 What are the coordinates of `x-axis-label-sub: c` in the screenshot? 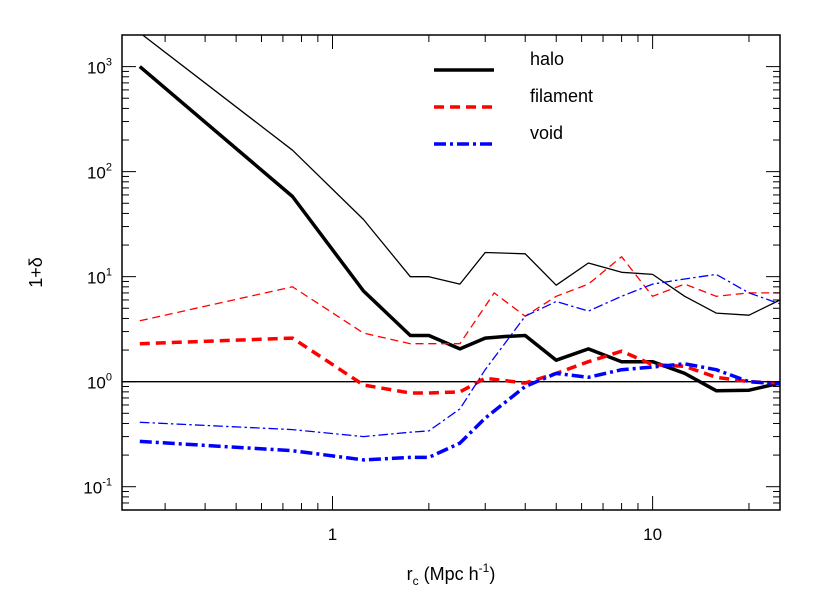 It's located at (416, 581).